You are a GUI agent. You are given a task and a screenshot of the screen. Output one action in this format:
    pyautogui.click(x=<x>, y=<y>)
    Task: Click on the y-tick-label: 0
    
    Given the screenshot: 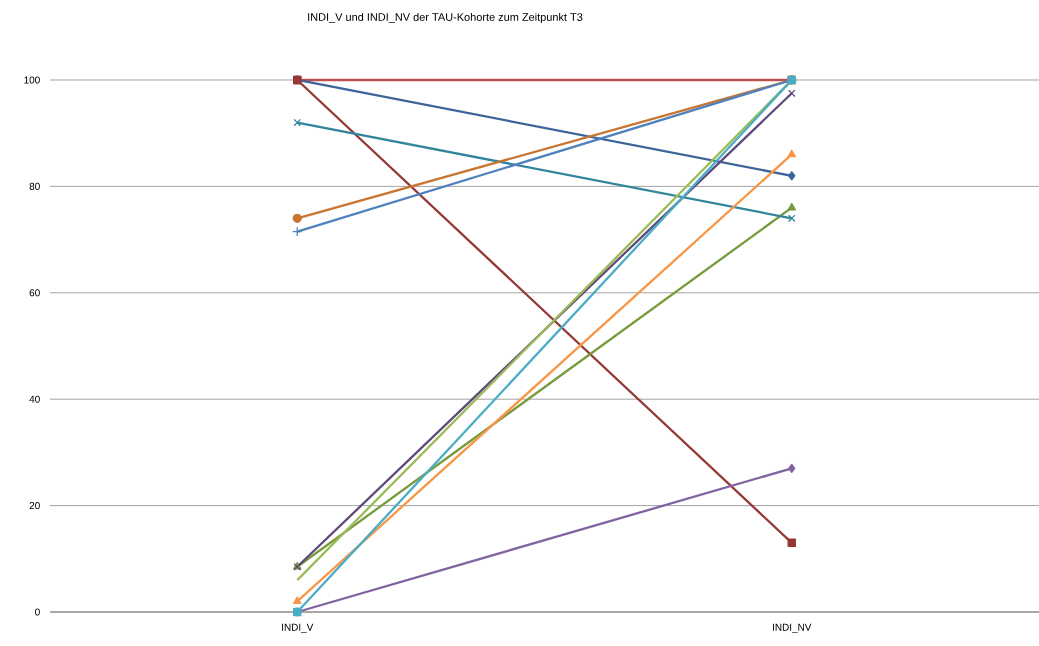 What is the action you would take?
    pyautogui.click(x=37, y=612)
    